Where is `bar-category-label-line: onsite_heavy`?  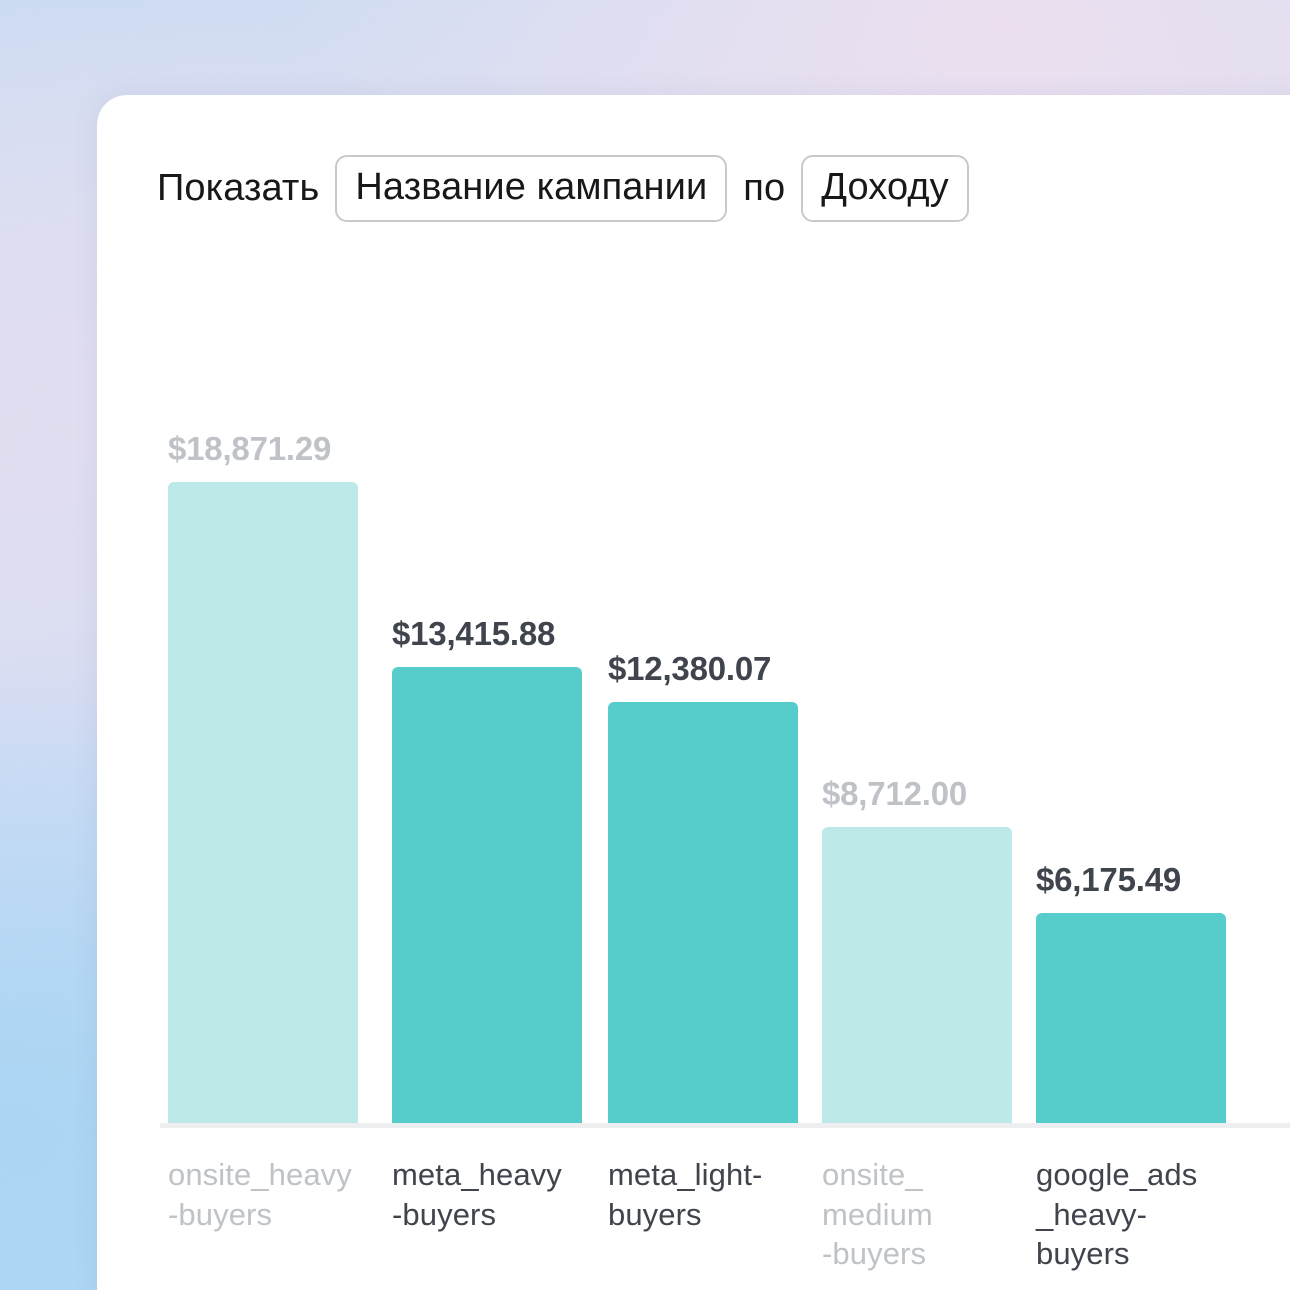 bar-category-label-line: onsite_heavy is located at coordinates (260, 1174).